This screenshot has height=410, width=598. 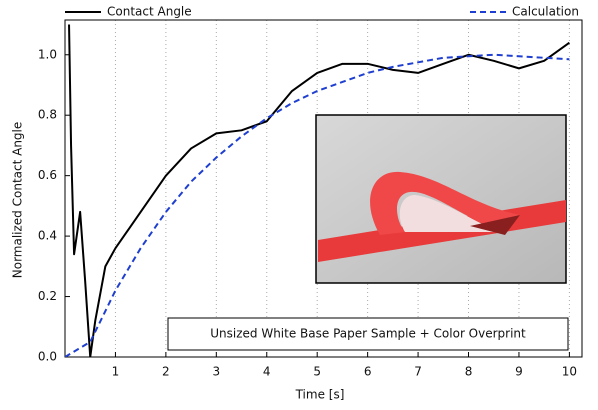 What do you see at coordinates (116, 372) in the screenshot?
I see `x-tick-label: 1` at bounding box center [116, 372].